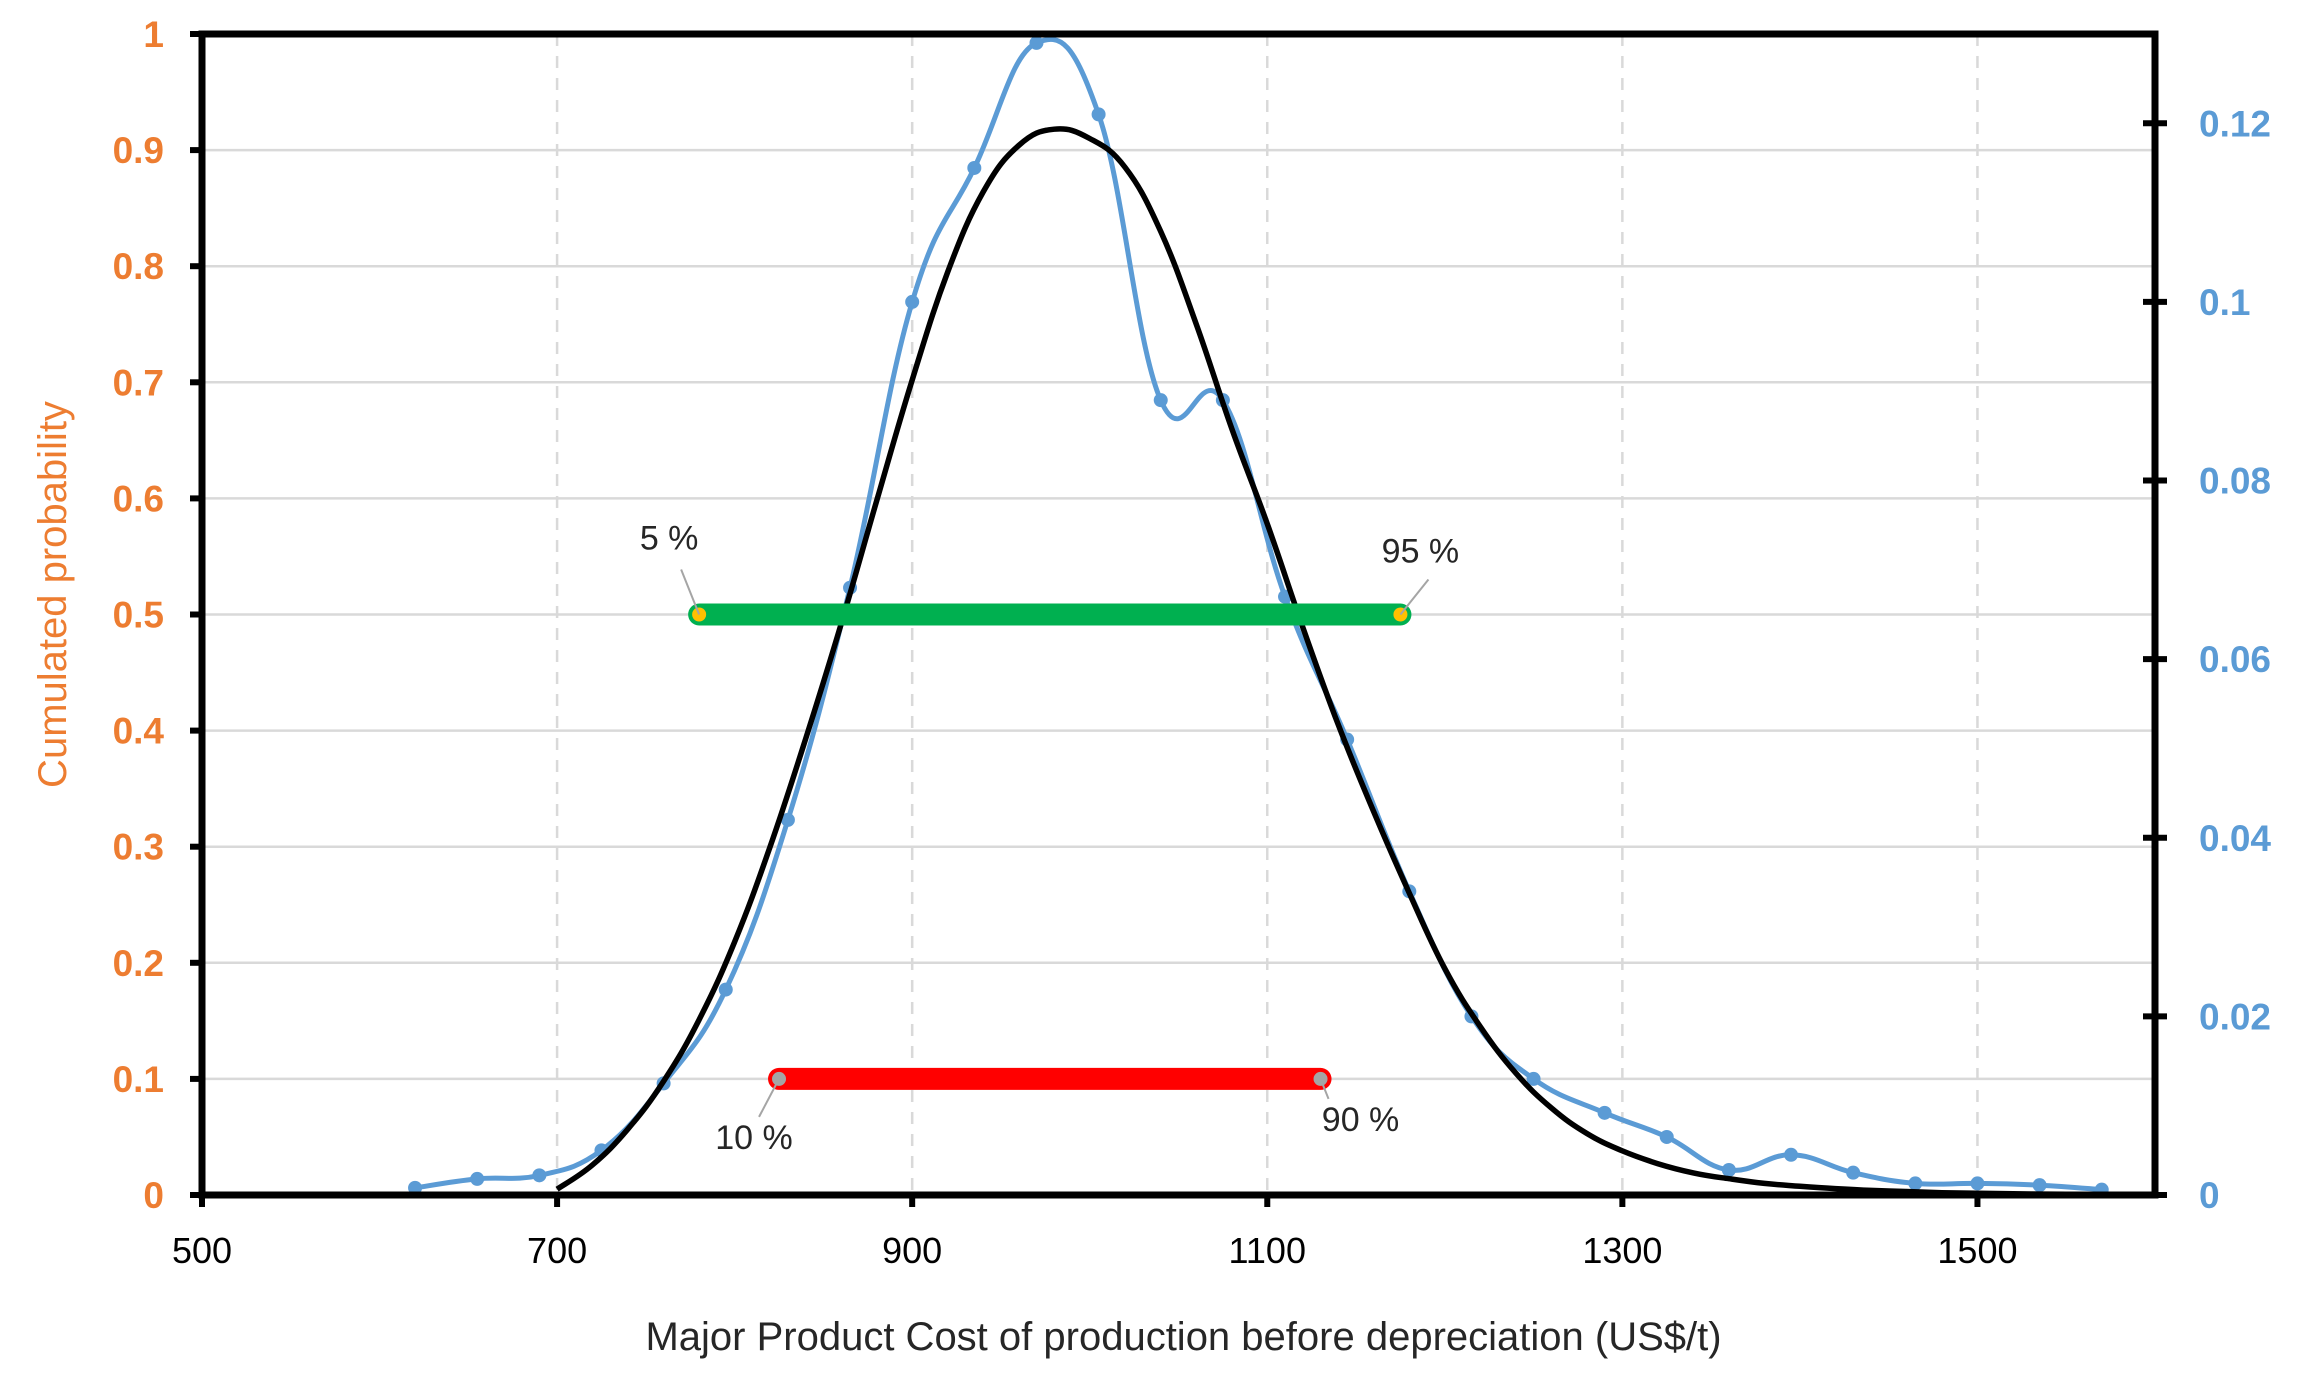 Image resolution: width=2308 pixels, height=1399 pixels. What do you see at coordinates (138, 150) in the screenshot?
I see `left-tick-label: 0.9` at bounding box center [138, 150].